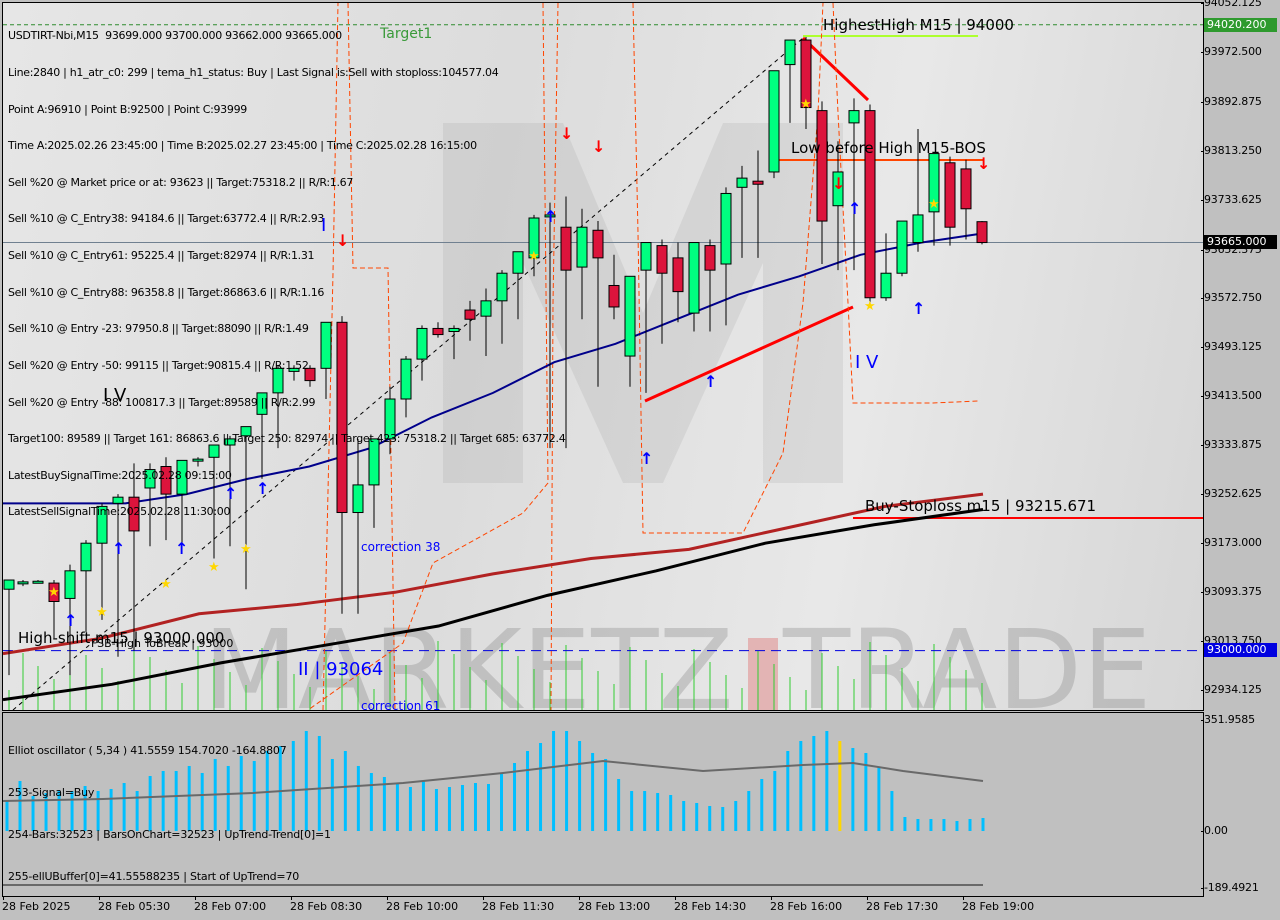 This screenshot has width=1280, height=920. I want to click on time-label: 28 Feb 05:30, so click(134, 904).